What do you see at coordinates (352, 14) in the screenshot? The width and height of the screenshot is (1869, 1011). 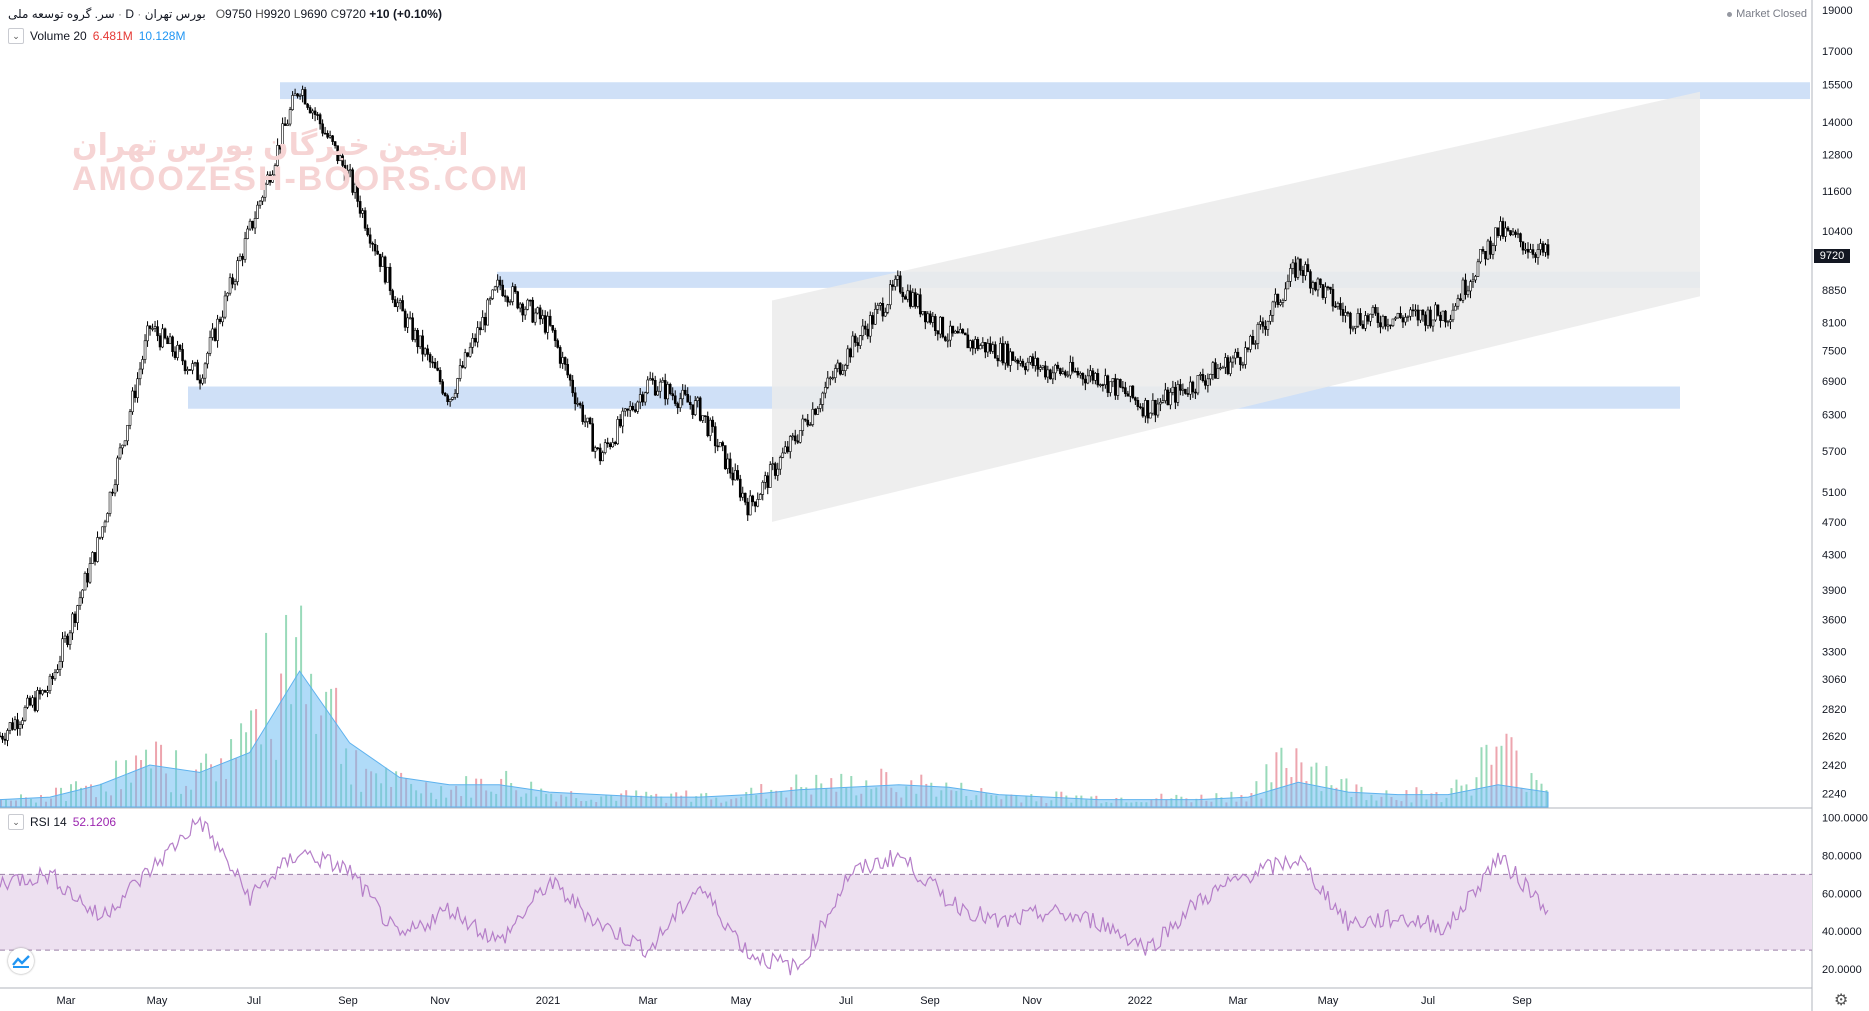 I see `close-value: 9720` at bounding box center [352, 14].